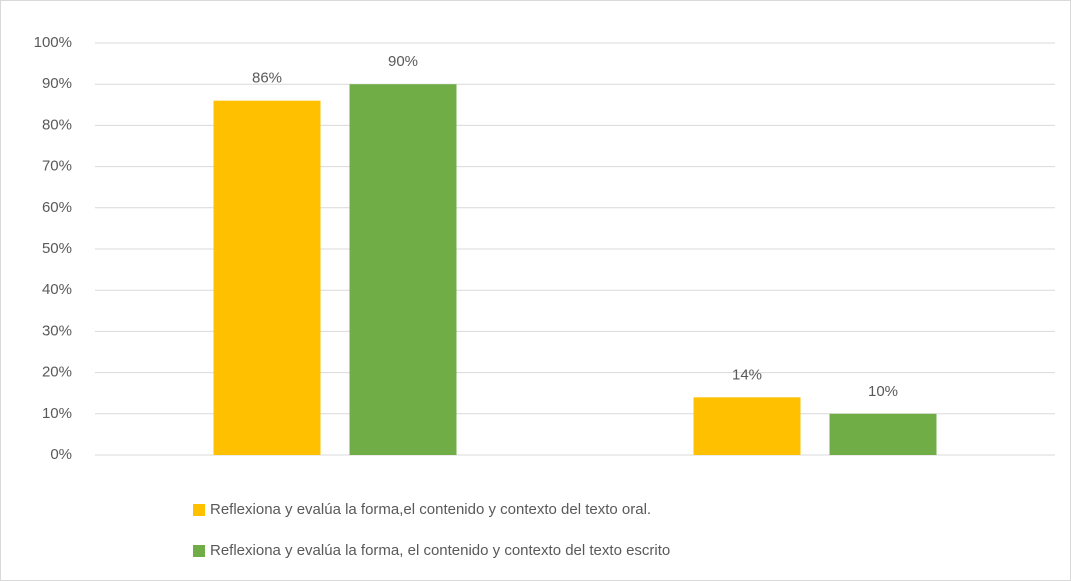  What do you see at coordinates (883, 391) in the screenshot?
I see `data-label: 10%` at bounding box center [883, 391].